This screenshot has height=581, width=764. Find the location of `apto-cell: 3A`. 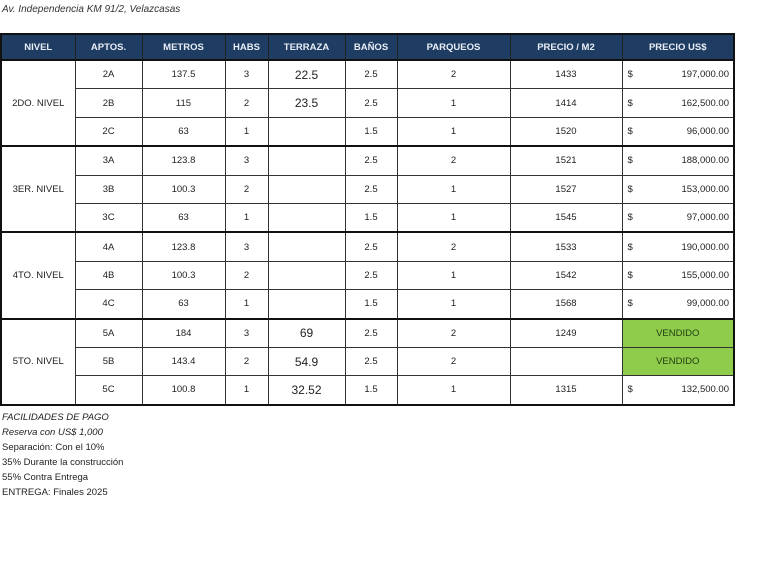

apto-cell: 3A is located at coordinates (108, 160).